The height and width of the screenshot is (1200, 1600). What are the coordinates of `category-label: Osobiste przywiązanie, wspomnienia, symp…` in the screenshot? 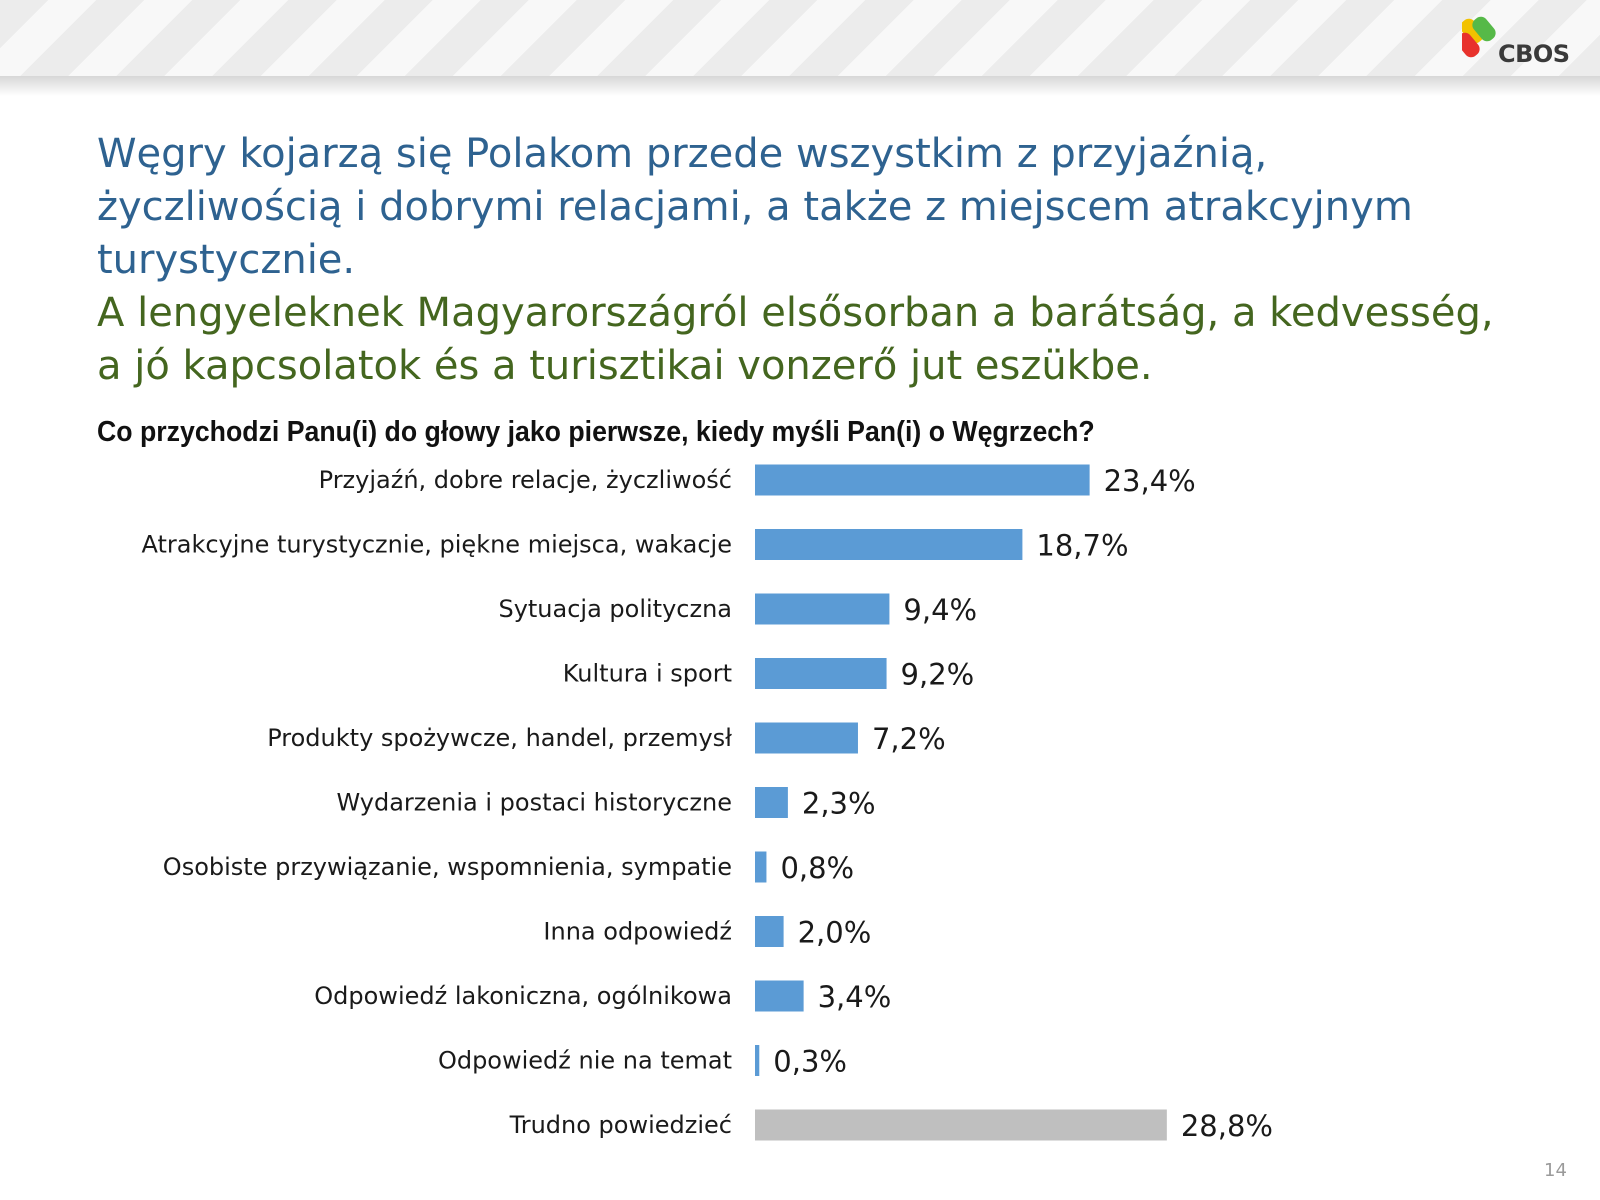 It's located at (447, 867).